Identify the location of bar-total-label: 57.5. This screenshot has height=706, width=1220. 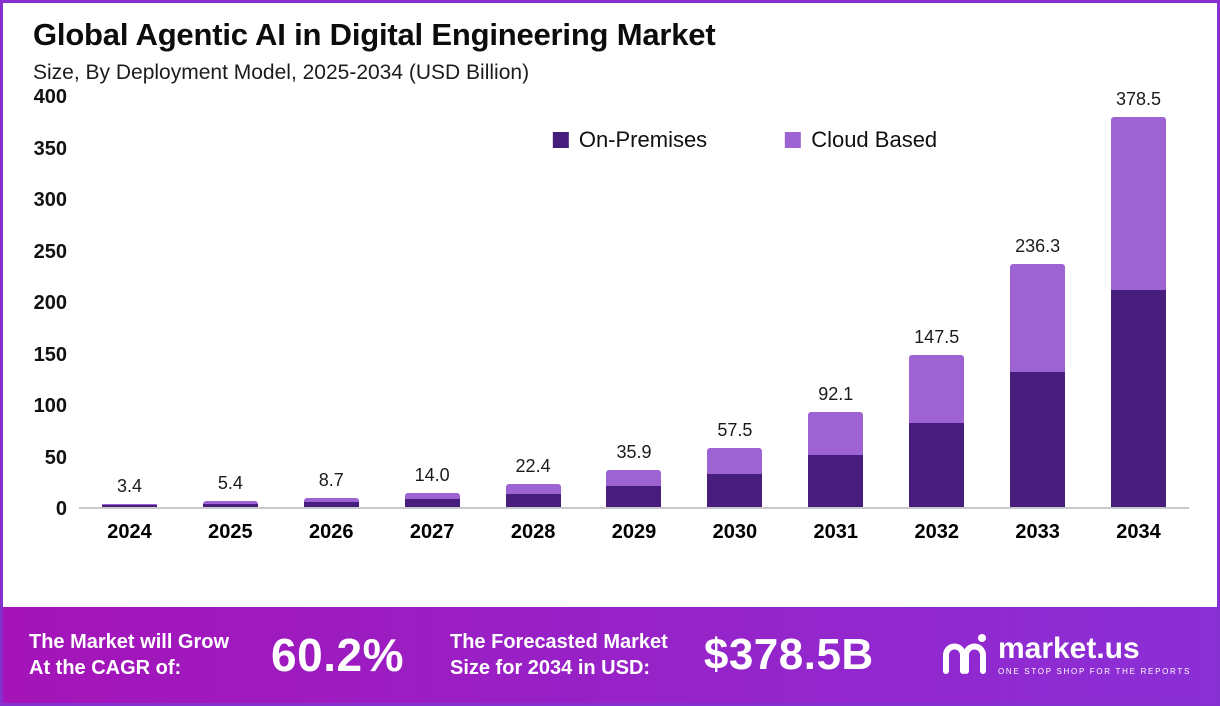
(735, 429).